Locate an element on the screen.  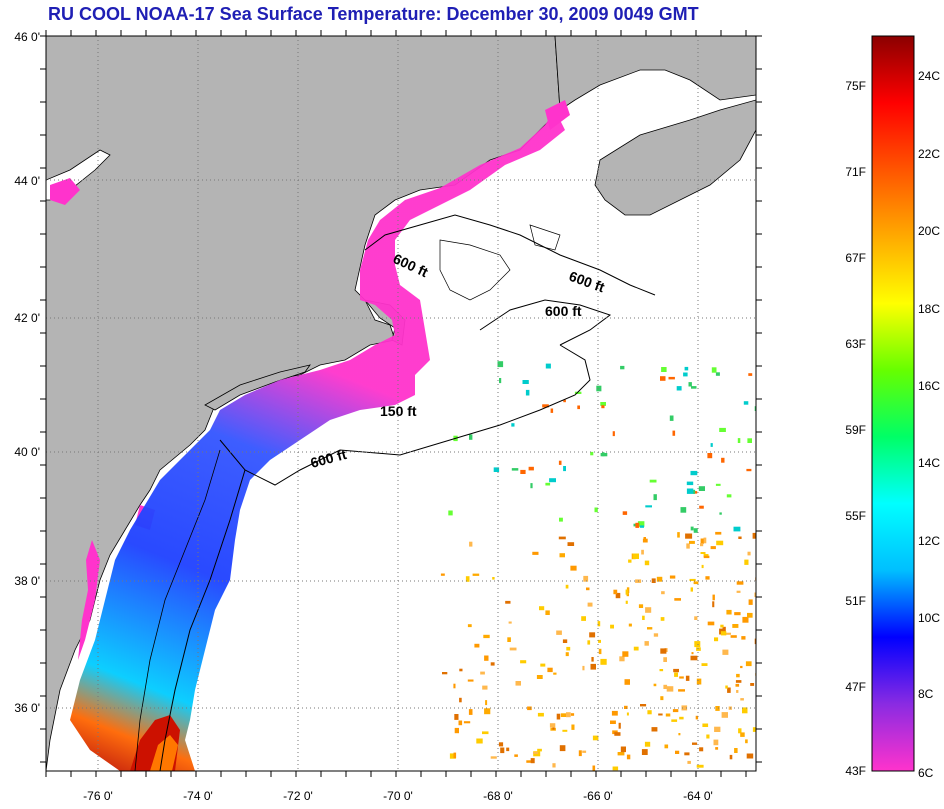
lat-label-38: 38 0' is located at coordinates (27, 581).